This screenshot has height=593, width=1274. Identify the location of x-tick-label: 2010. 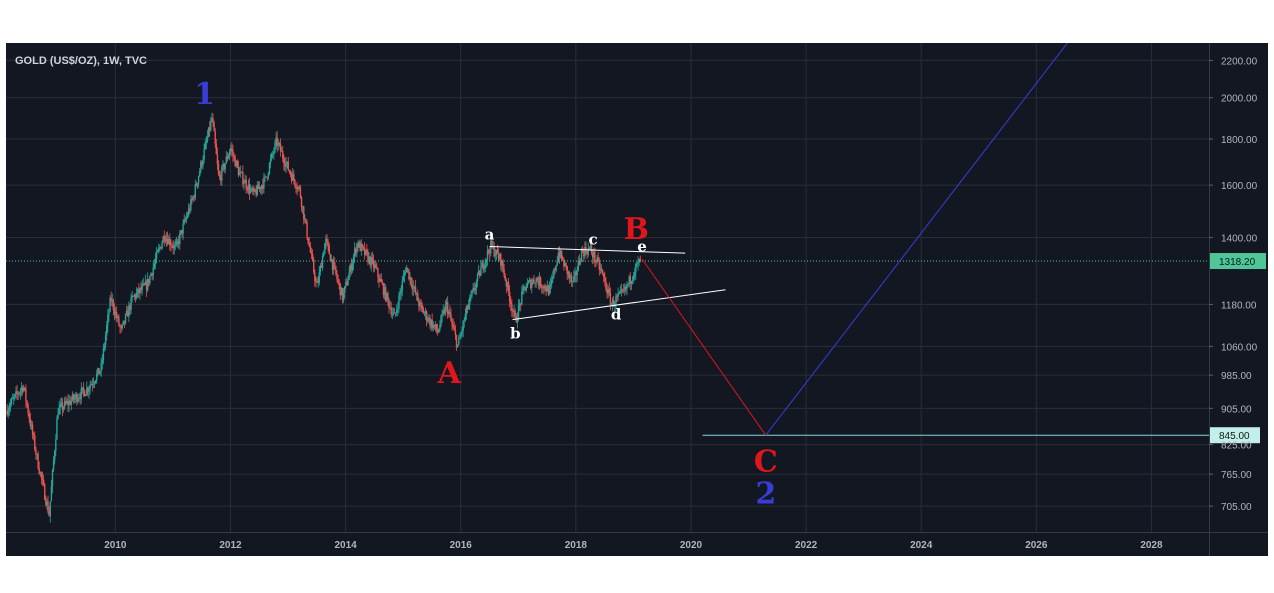
(115, 545).